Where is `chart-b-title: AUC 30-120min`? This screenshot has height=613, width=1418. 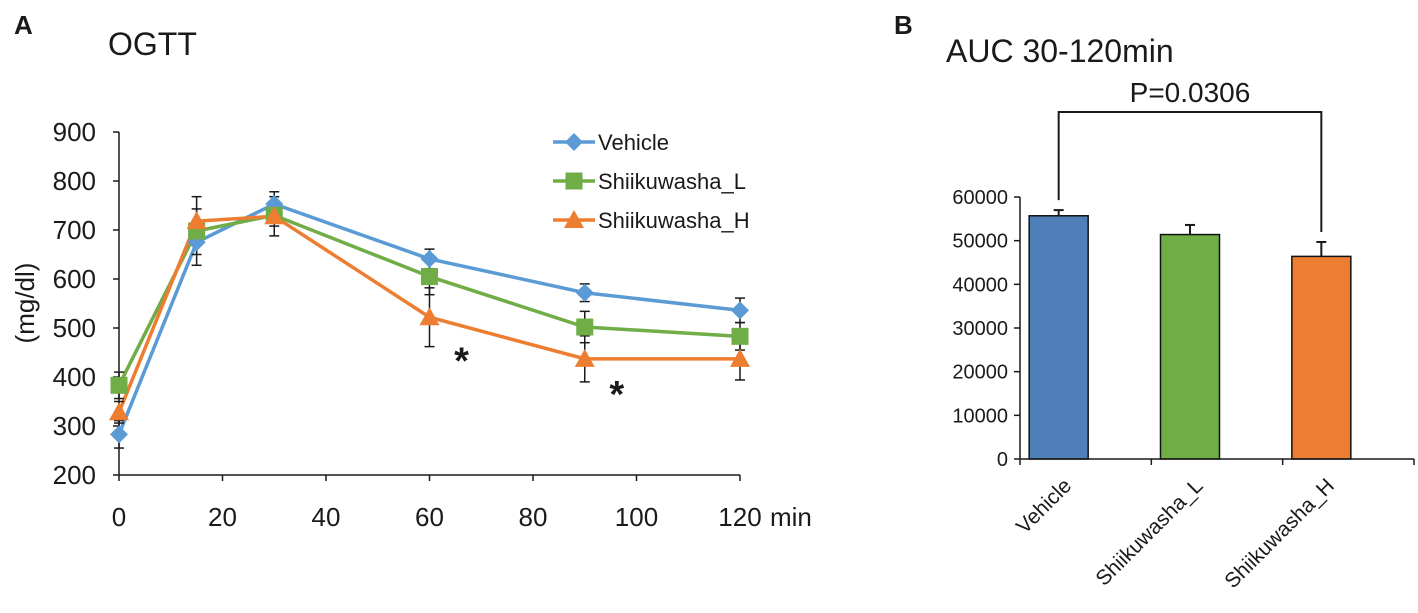 chart-b-title: AUC 30-120min is located at coordinates (1060, 51).